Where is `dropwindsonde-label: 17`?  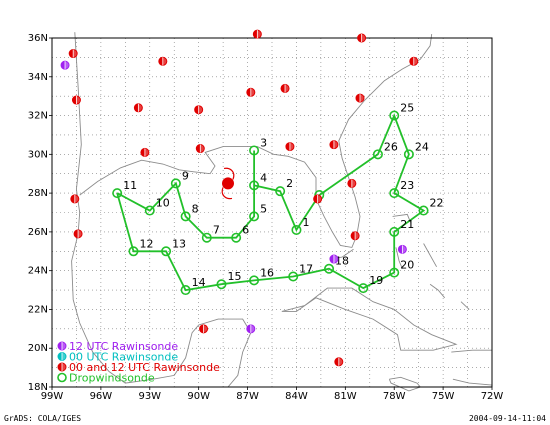
dropwindsonde-label: 17 is located at coordinates (306, 268).